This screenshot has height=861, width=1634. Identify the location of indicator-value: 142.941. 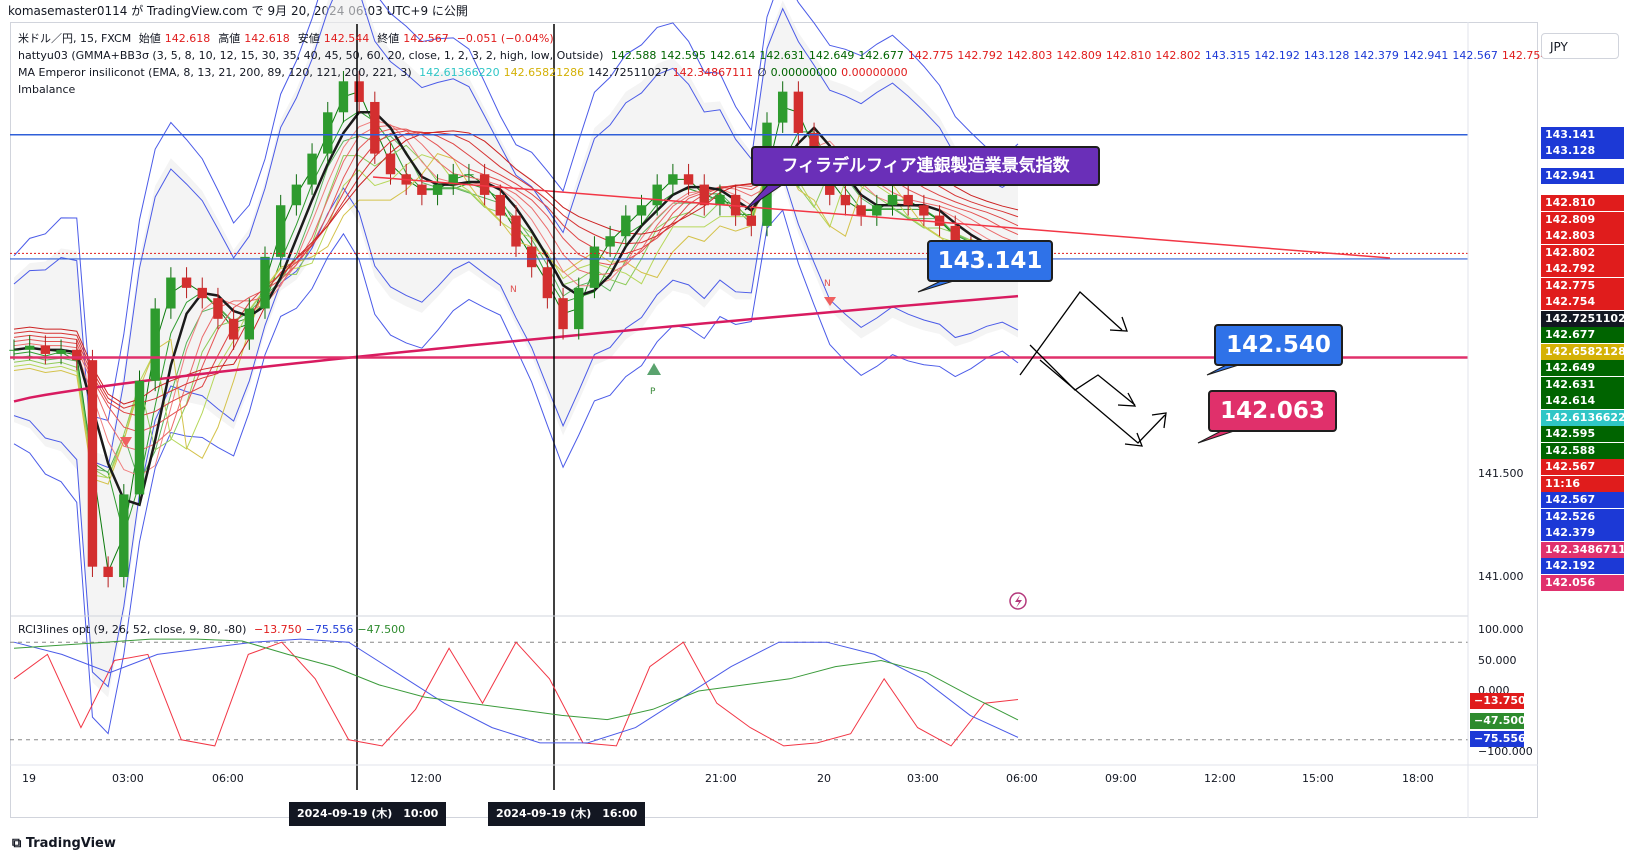
(1425, 55).